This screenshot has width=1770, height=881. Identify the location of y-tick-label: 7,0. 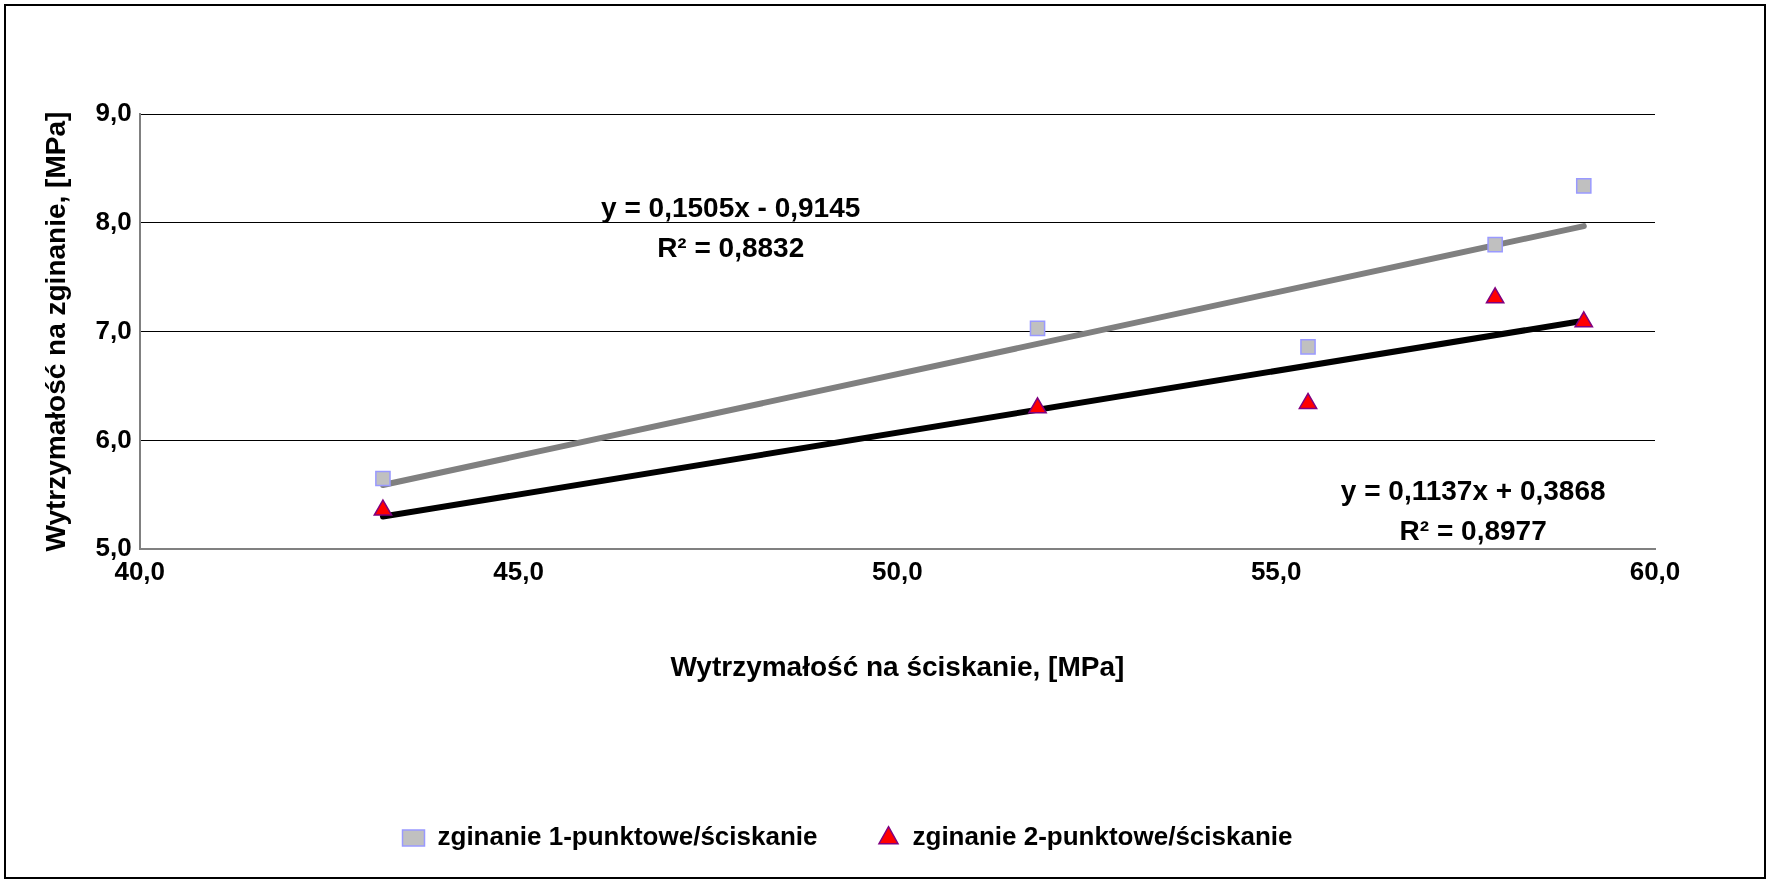
(113, 329).